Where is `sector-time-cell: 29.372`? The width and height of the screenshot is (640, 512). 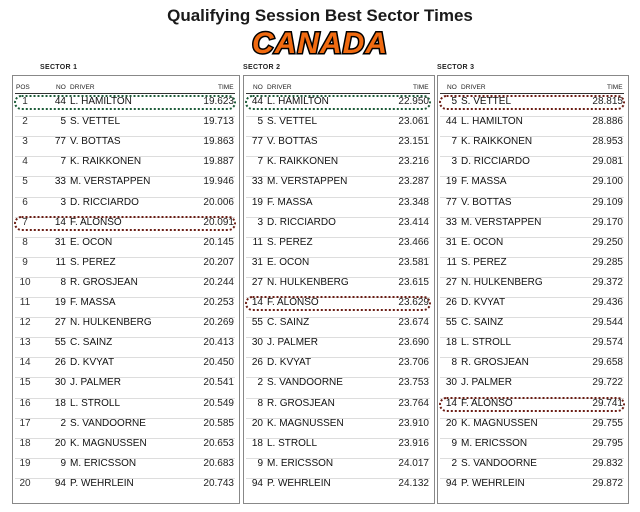 sector-time-cell: 29.372 is located at coordinates (607, 282).